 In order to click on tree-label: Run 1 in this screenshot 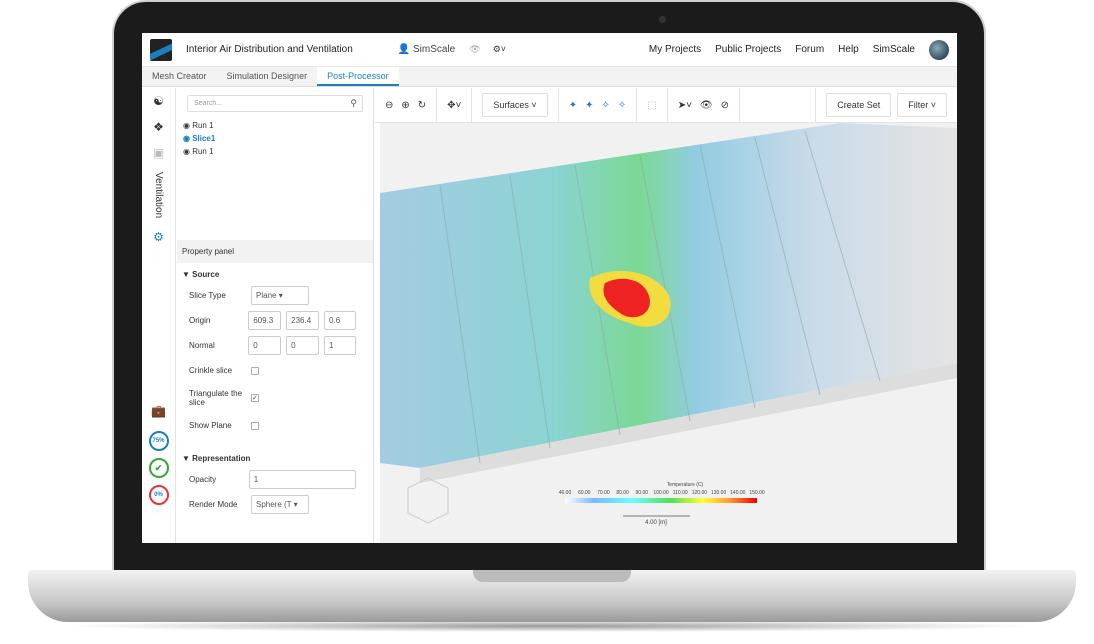, I will do `click(203, 151)`.